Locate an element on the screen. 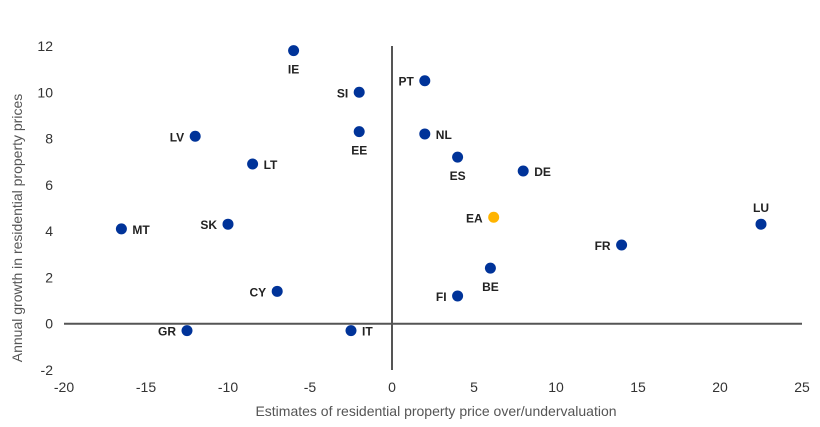 The height and width of the screenshot is (427, 820). point-ee is located at coordinates (359, 132).